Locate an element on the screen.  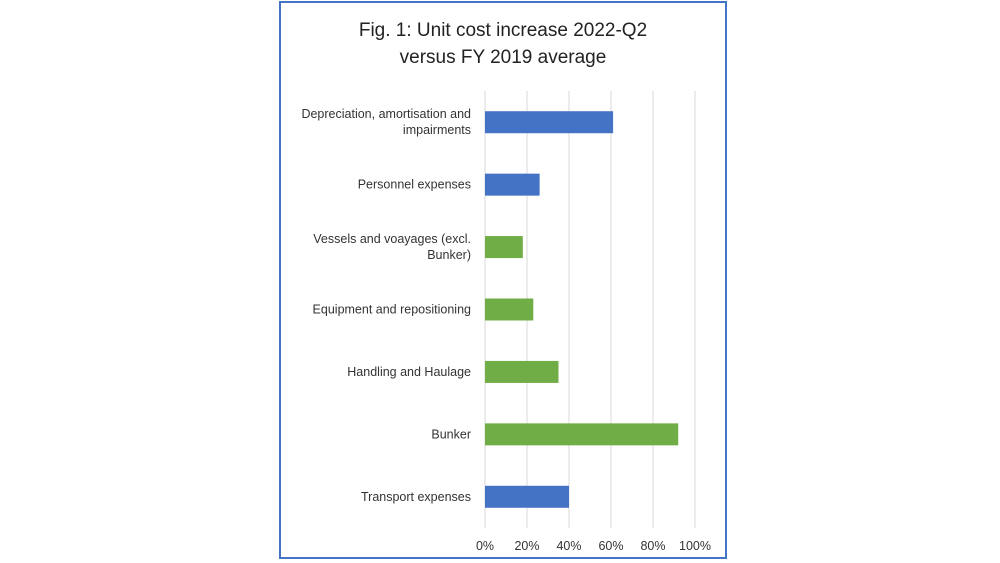
x-tick-label-1: 20% is located at coordinates (526, 546).